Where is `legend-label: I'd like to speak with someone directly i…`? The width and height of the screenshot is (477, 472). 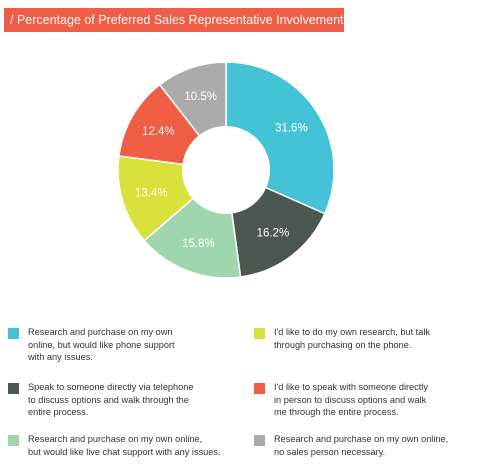 legend-label: I'd like to speak with someone directly i… is located at coordinates (351, 399).